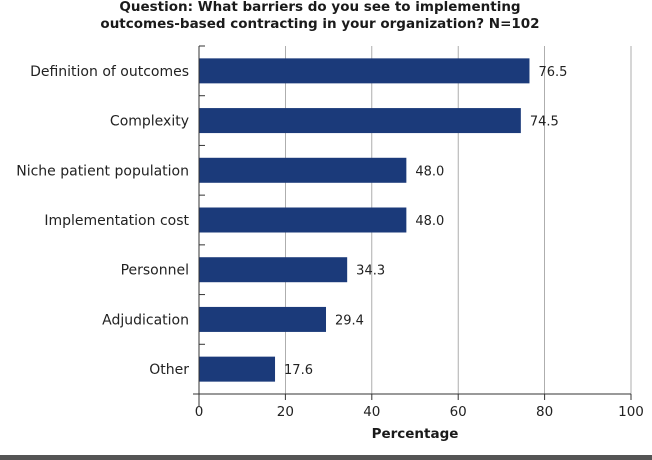 This screenshot has width=652, height=460. What do you see at coordinates (102, 171) in the screenshot?
I see `category-label-3: Niche patient population` at bounding box center [102, 171].